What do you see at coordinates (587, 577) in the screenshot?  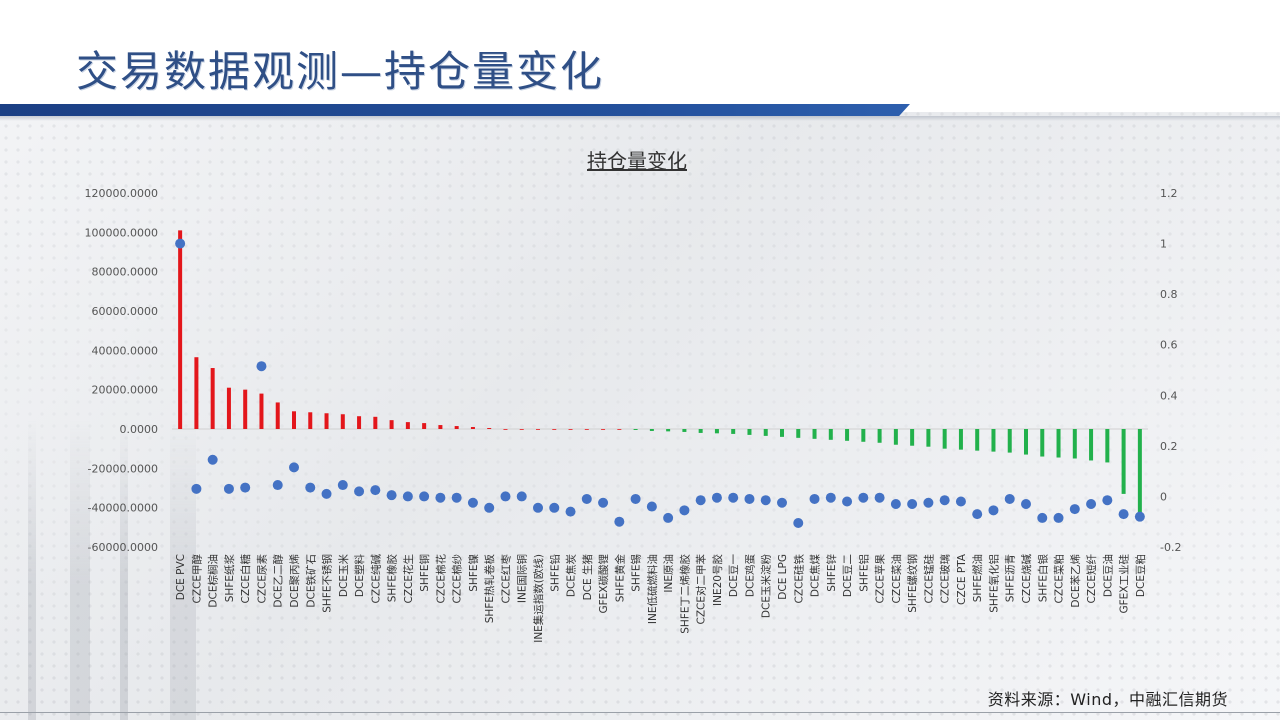 I see `category-label: DCE 生猪` at bounding box center [587, 577].